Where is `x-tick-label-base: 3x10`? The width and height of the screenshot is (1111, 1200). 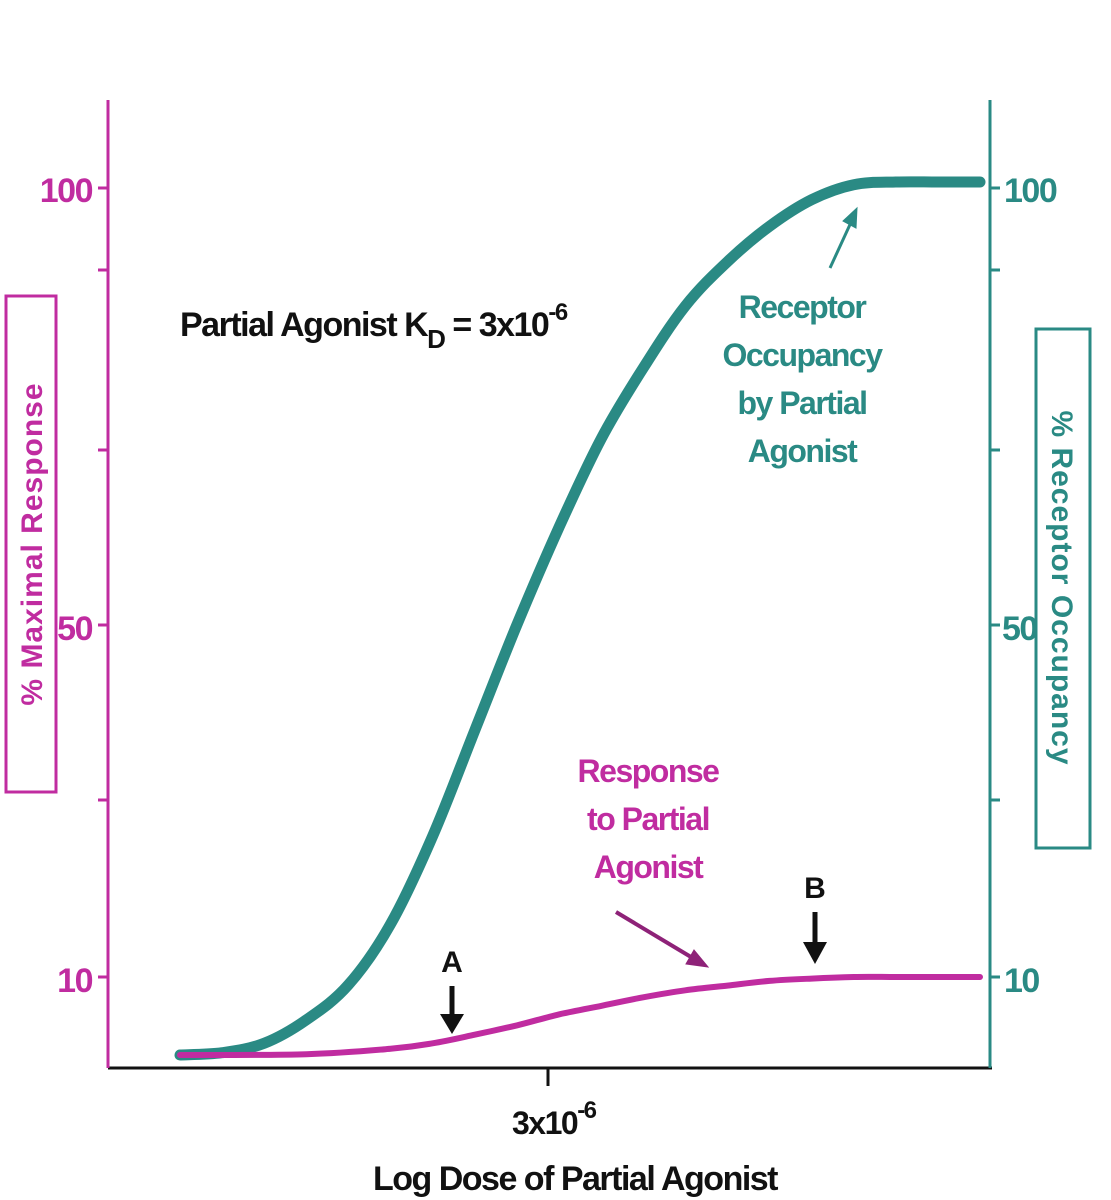 x-tick-label-base: 3x10 is located at coordinates (545, 1123).